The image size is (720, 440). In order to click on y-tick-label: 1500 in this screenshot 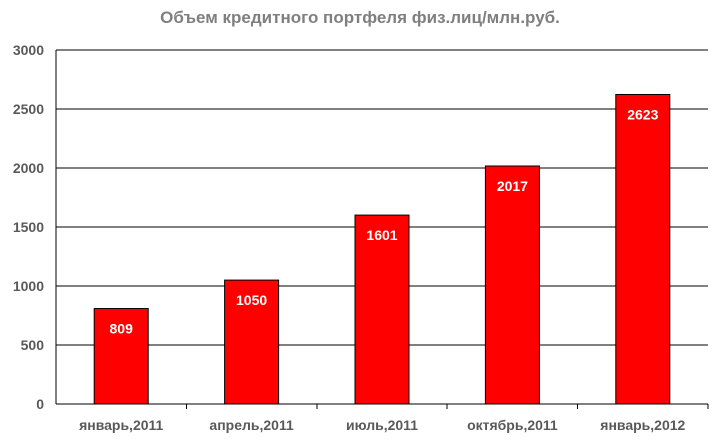, I will do `click(28, 227)`.